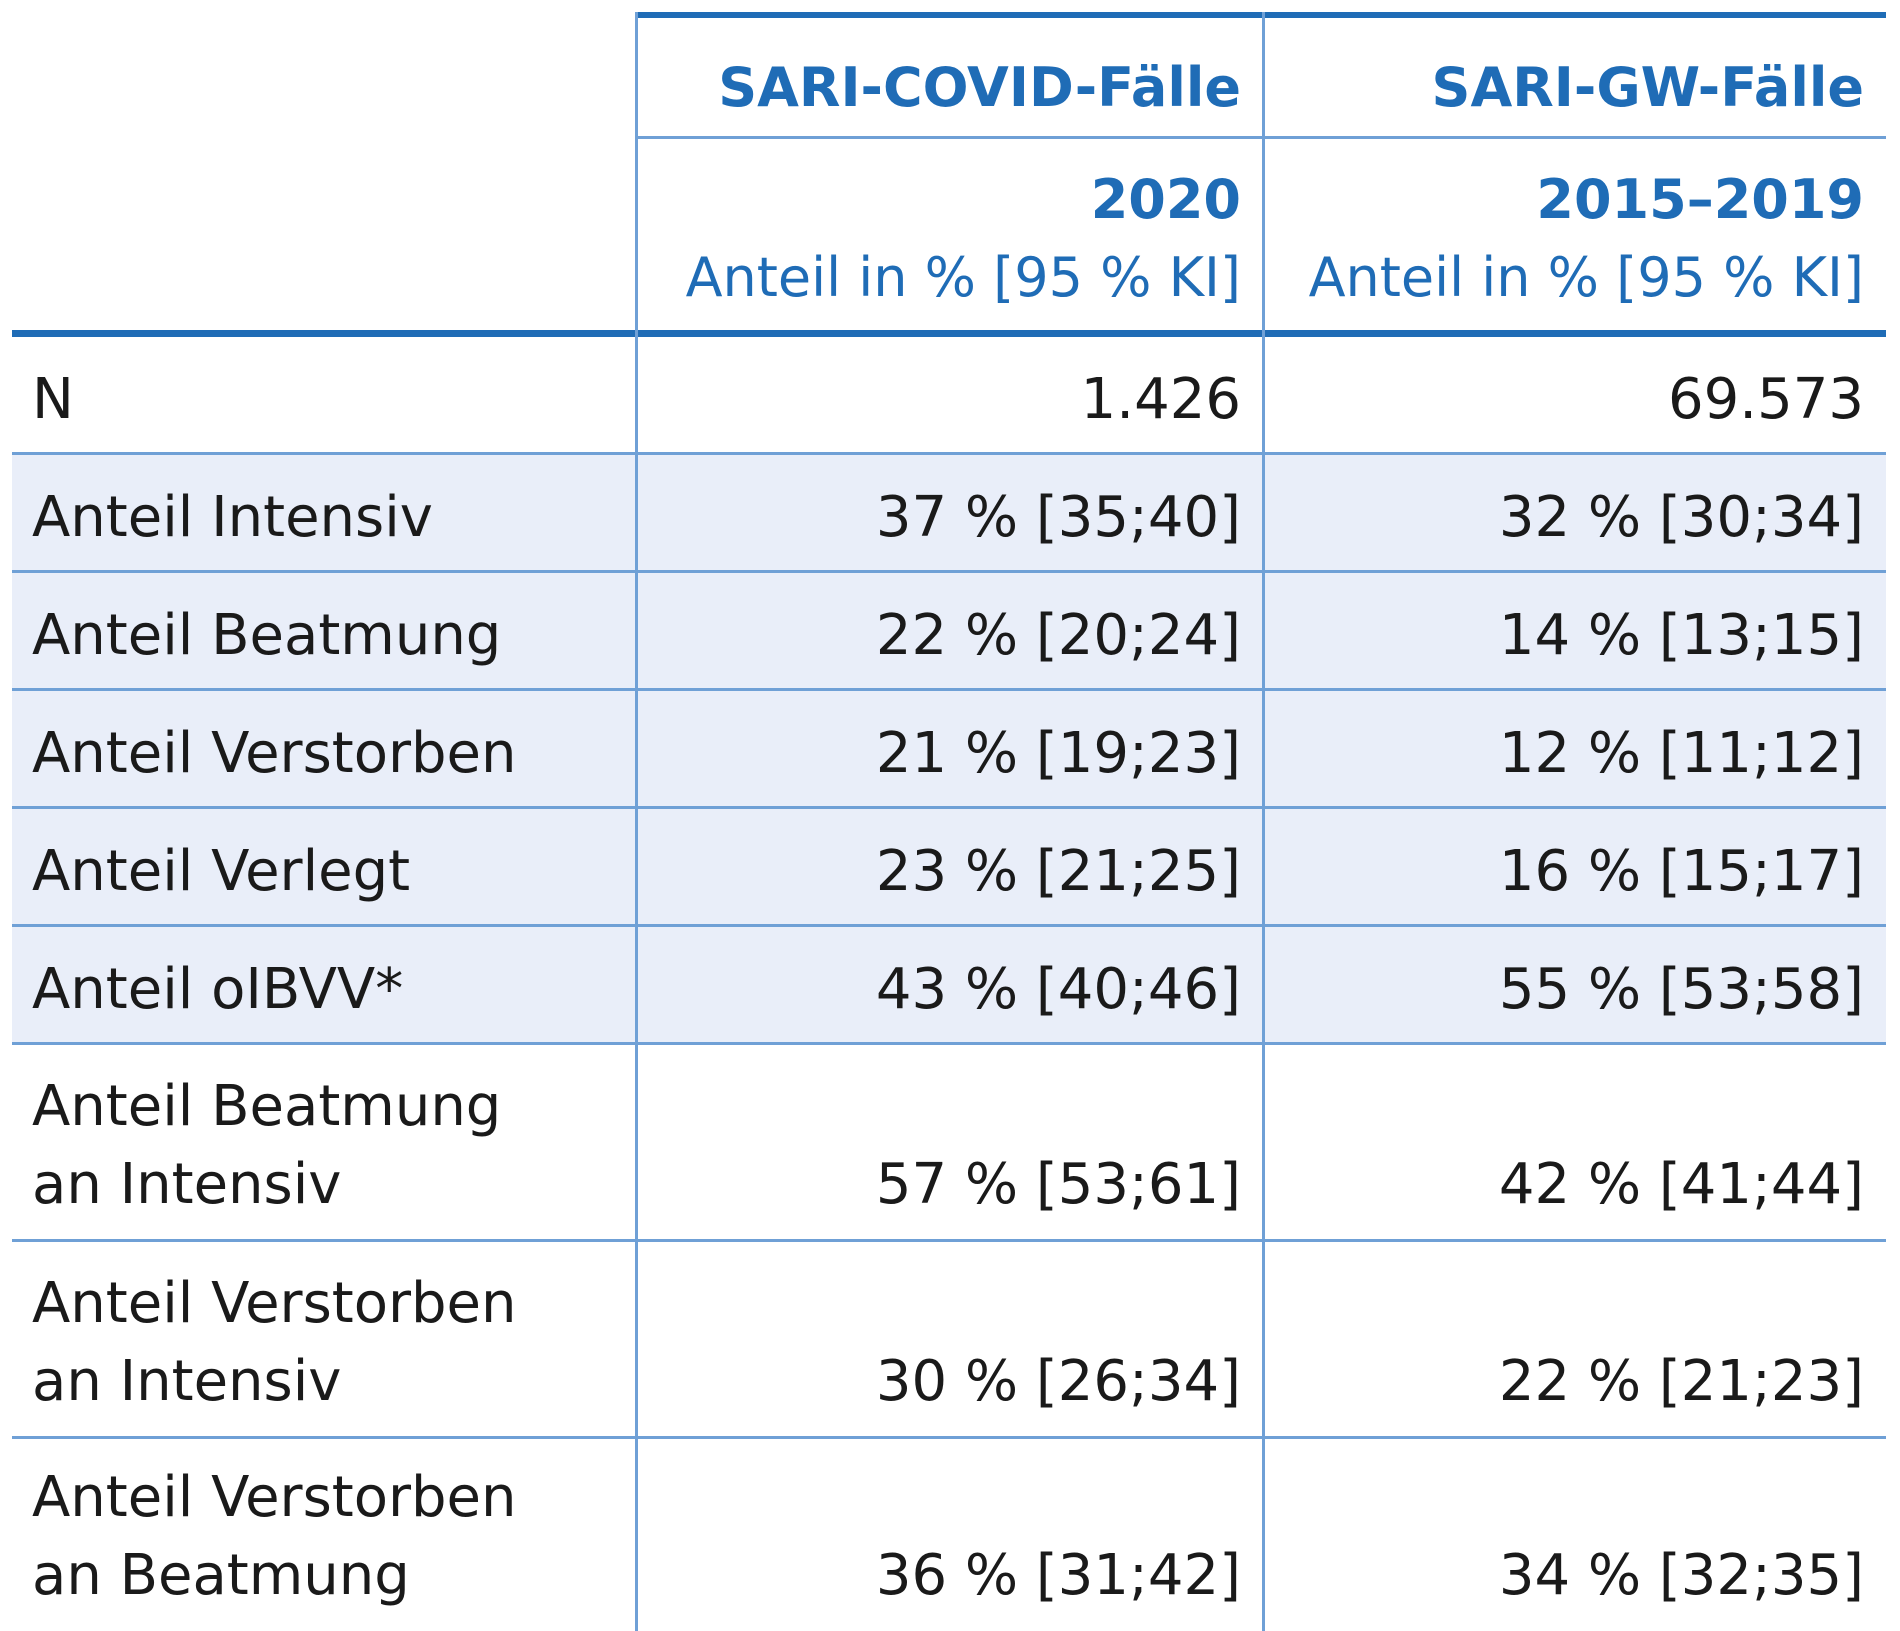 This screenshot has height=1631, width=1900. I want to click on row-value-covid: 1.426, so click(949, 396).